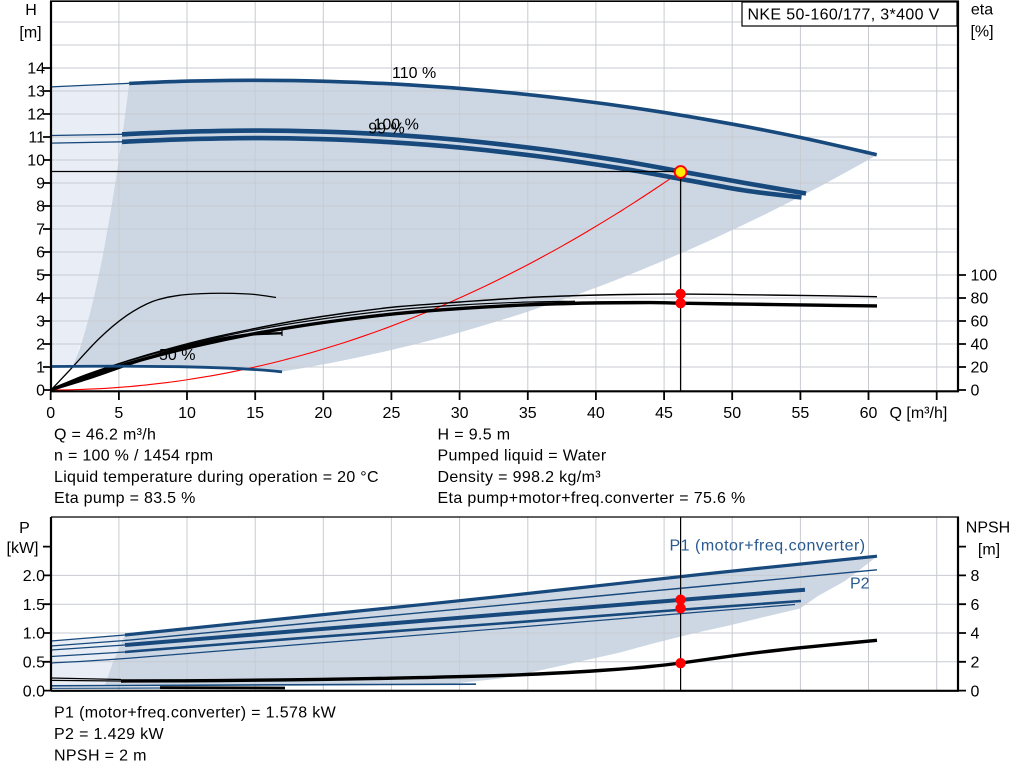 The width and height of the screenshot is (1024, 781). What do you see at coordinates (36, 115) in the screenshot?
I see `svg-text: 12` at bounding box center [36, 115].